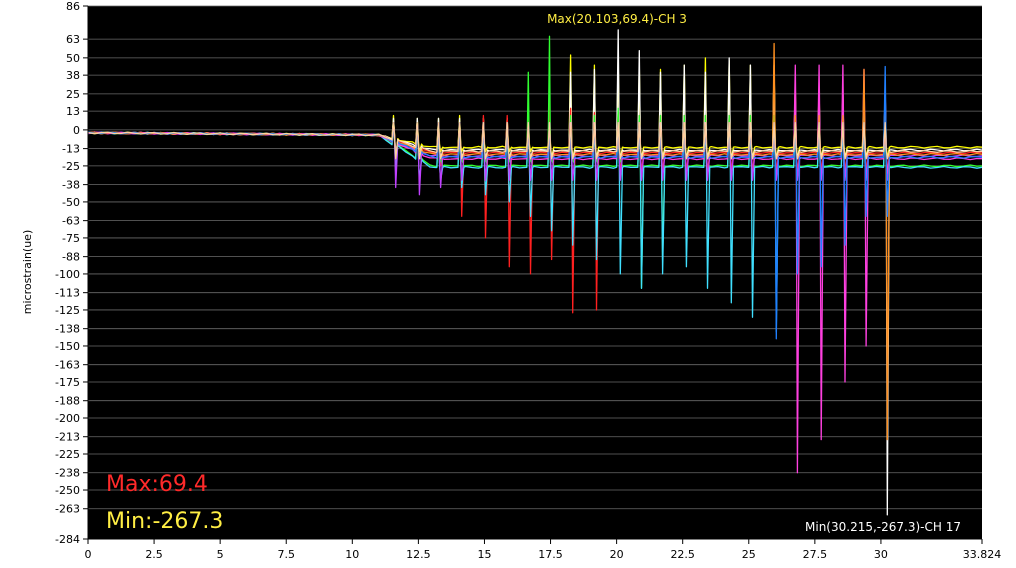 The width and height of the screenshot is (1016, 568). I want to click on y-axis-label: microstrain(ue), so click(27, 272).